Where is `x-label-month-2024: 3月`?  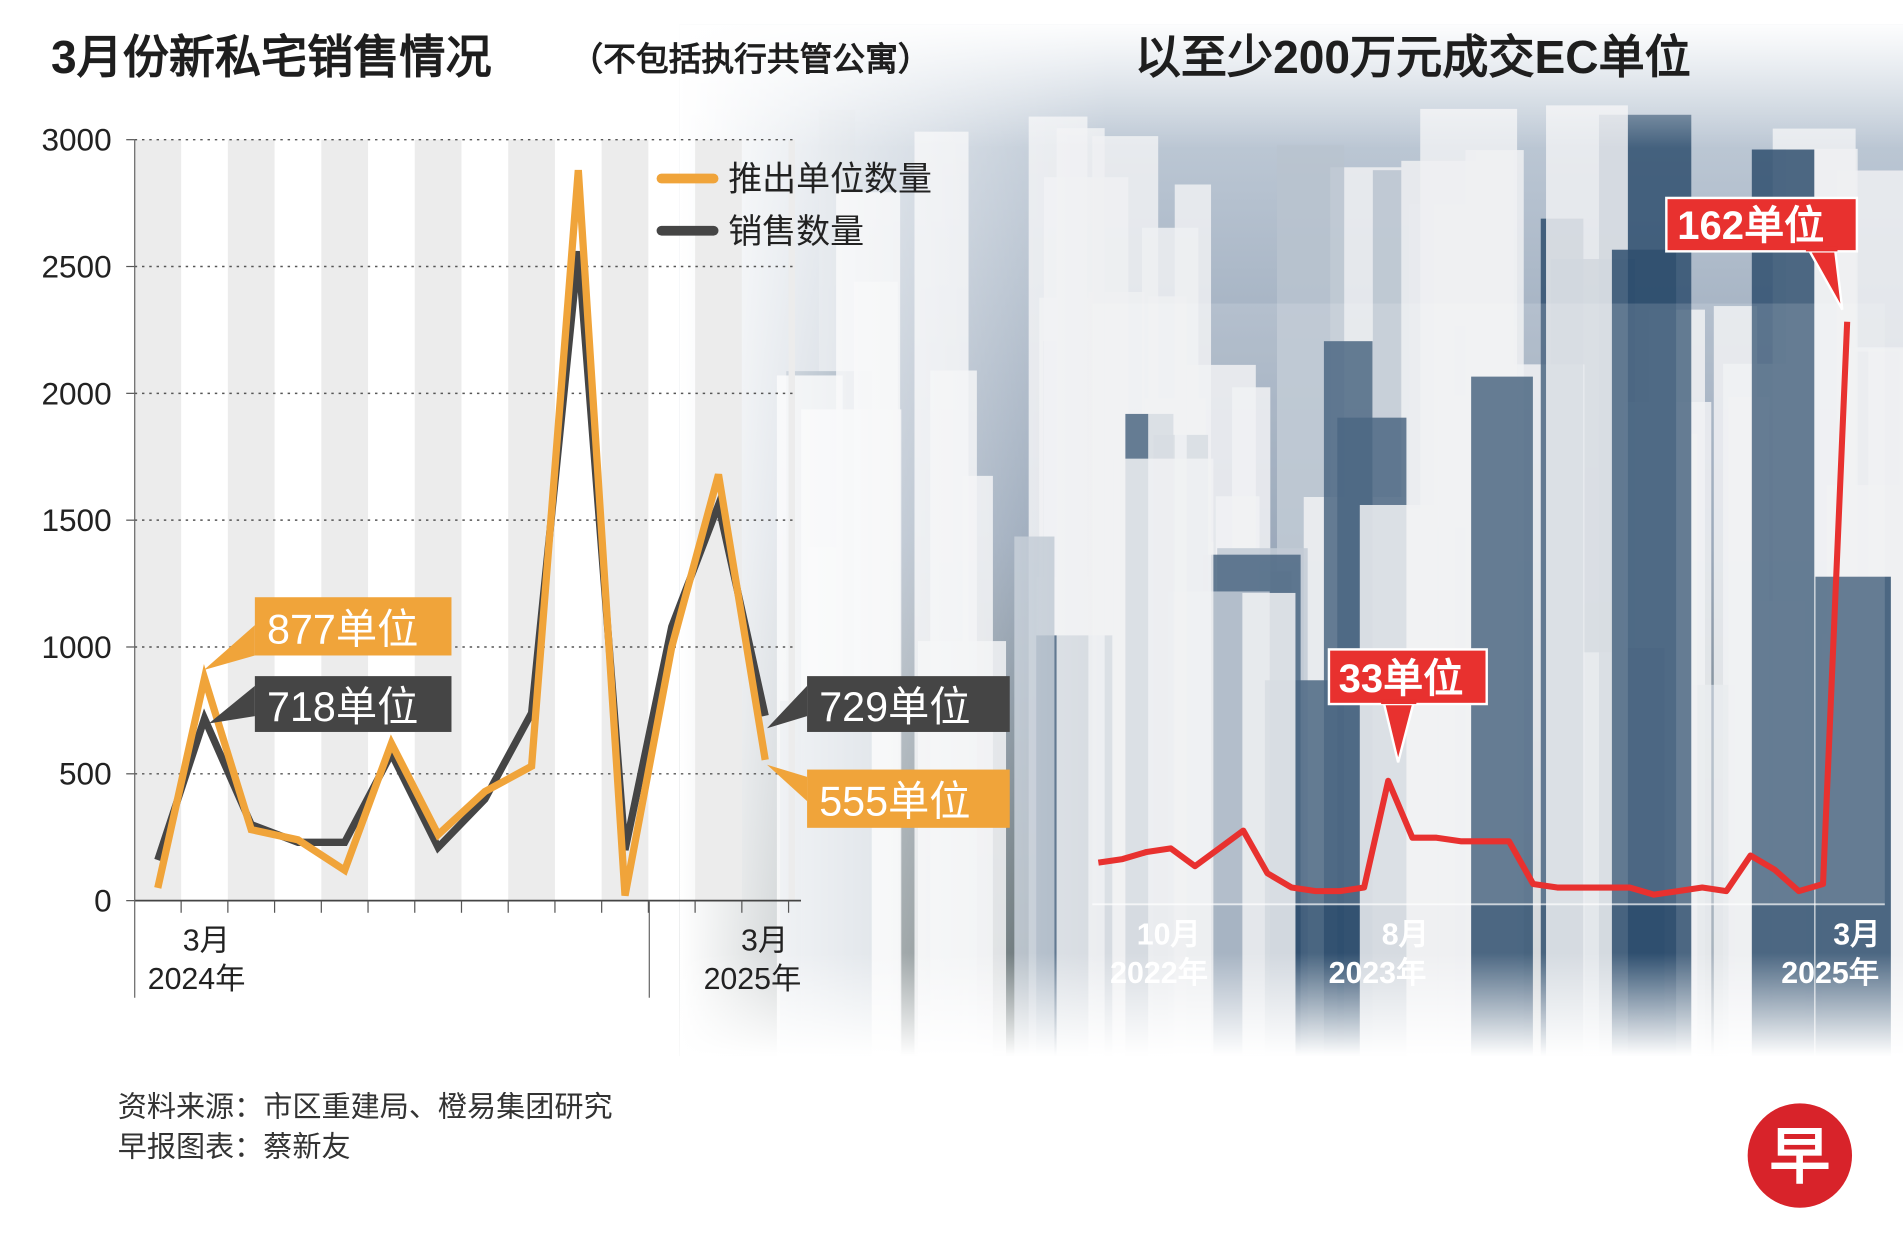 x-label-month-2024: 3月 is located at coordinates (206, 940).